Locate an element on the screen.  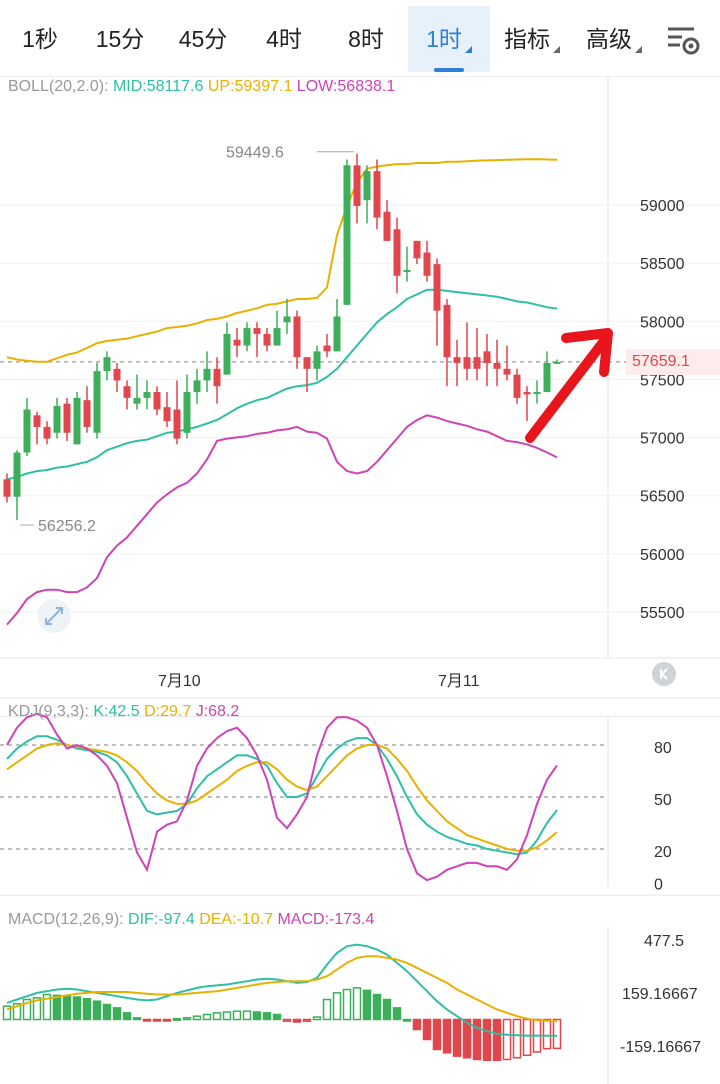
tab-7: 指标 is located at coordinates (532, 39).